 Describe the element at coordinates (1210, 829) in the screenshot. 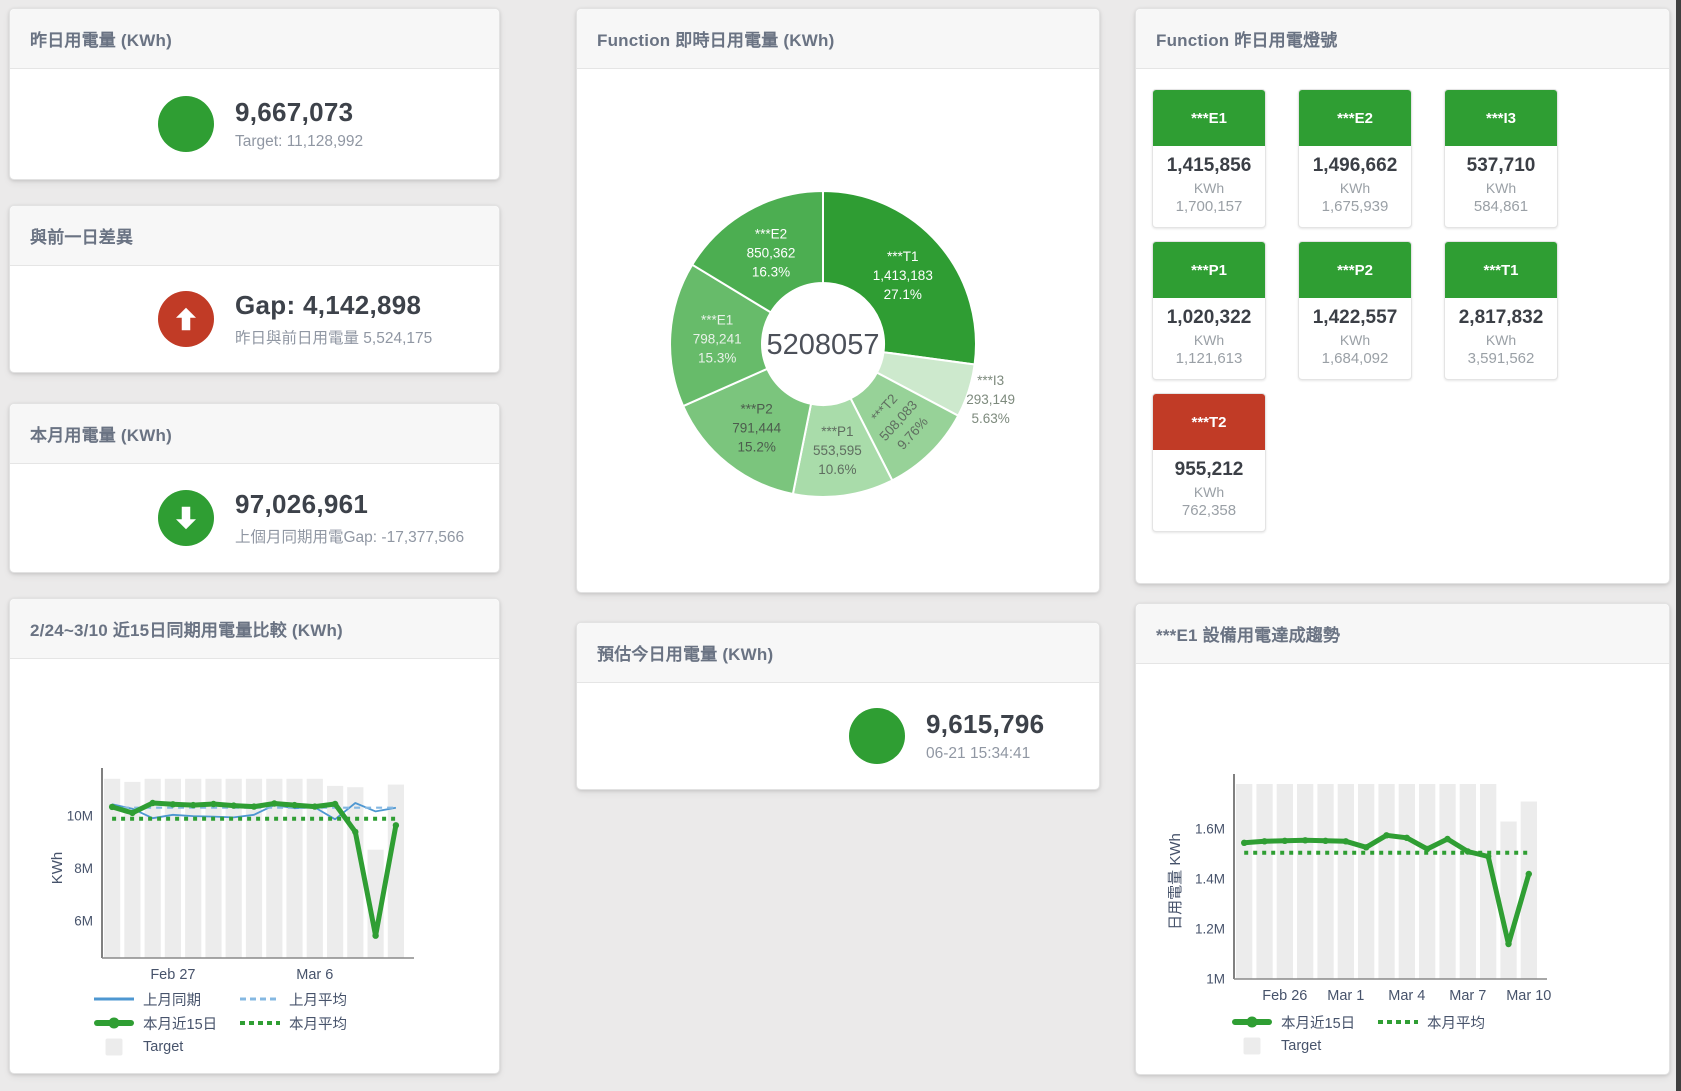

I see `svg-text: 1.6M` at that location.